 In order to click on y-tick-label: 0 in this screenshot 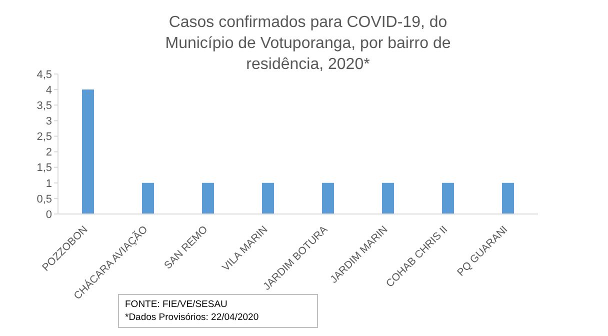, I will do `click(49, 214)`.